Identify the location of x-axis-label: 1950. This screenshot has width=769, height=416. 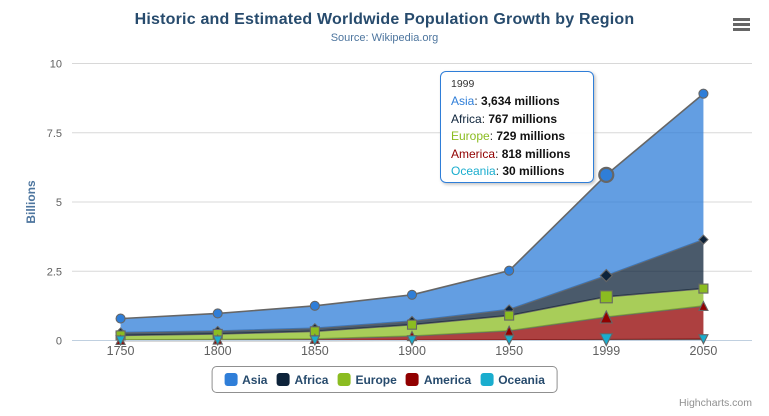
(509, 351).